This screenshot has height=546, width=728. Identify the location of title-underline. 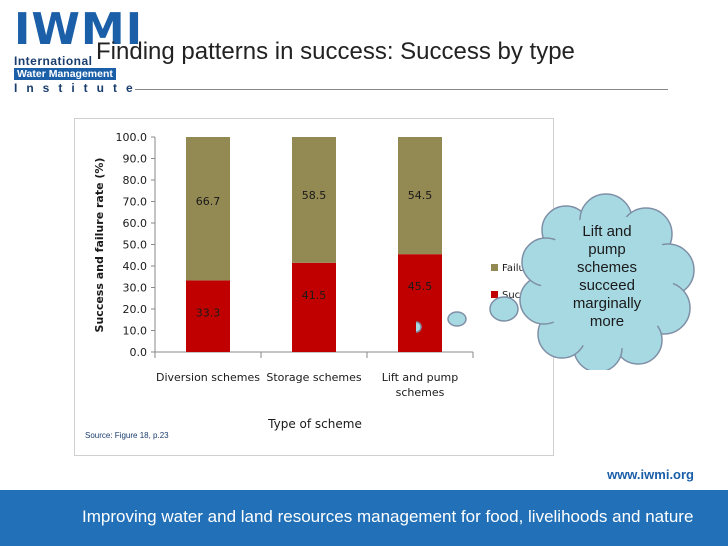
(401, 89).